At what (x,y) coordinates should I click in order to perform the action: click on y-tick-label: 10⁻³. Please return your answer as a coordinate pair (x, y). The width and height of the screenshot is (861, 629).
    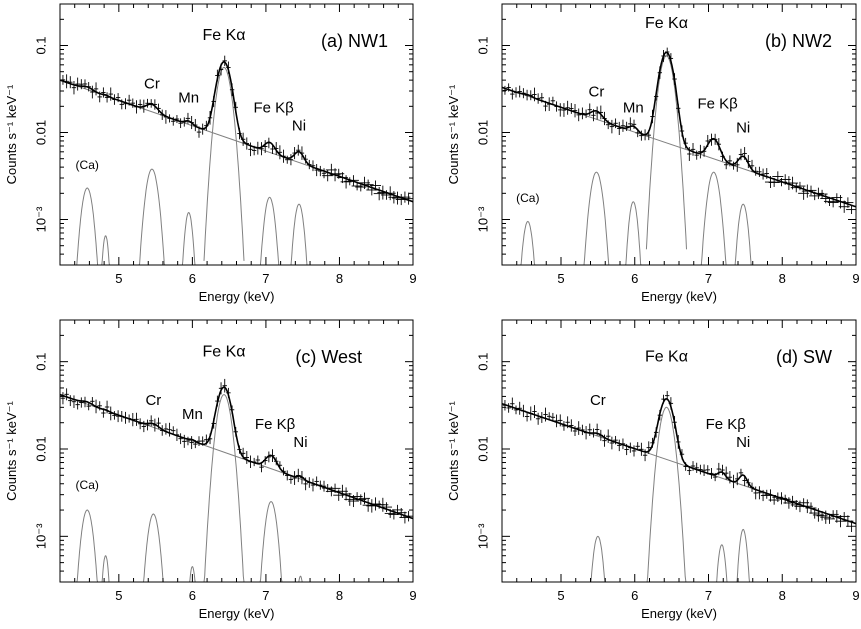
    Looking at the image, I should click on (40, 536).